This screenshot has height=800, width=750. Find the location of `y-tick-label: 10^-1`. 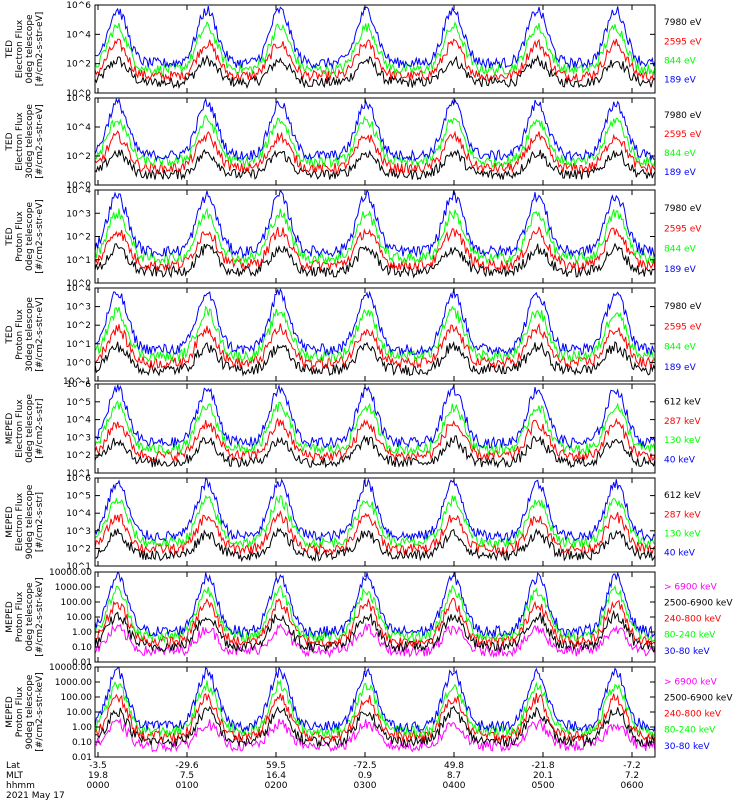

y-tick-label: 10^-1 is located at coordinates (77, 382).